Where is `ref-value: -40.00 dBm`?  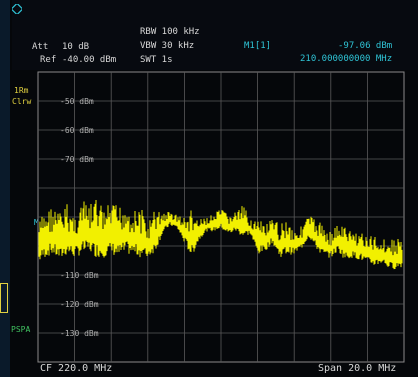
ref-value: -40.00 dBm is located at coordinates (89, 60).